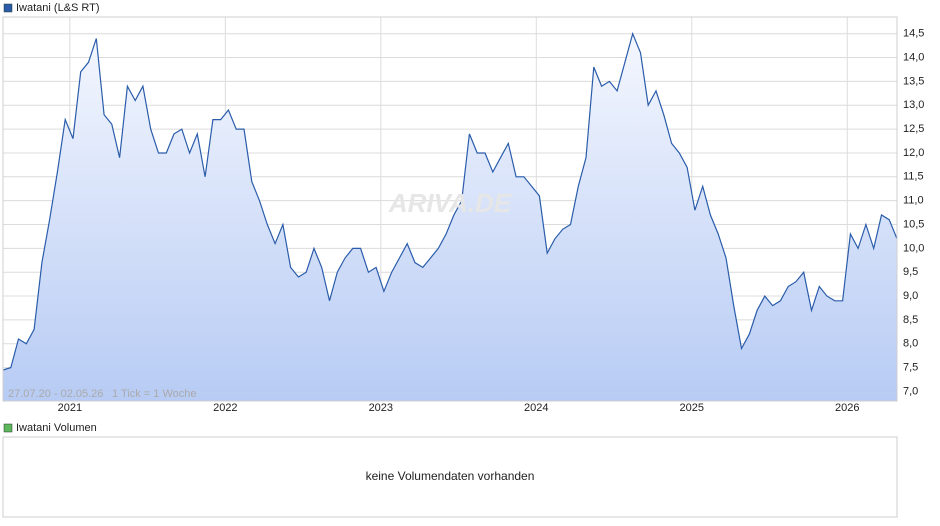  Describe the element at coordinates (913, 57) in the screenshot. I see `y-tick-label: 14,0` at that location.